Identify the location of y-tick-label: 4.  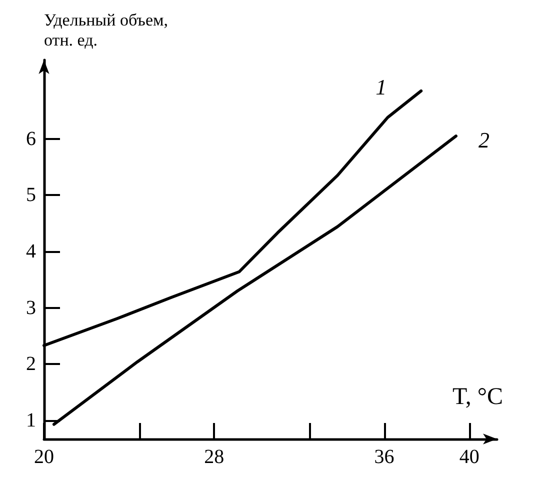
(31, 251).